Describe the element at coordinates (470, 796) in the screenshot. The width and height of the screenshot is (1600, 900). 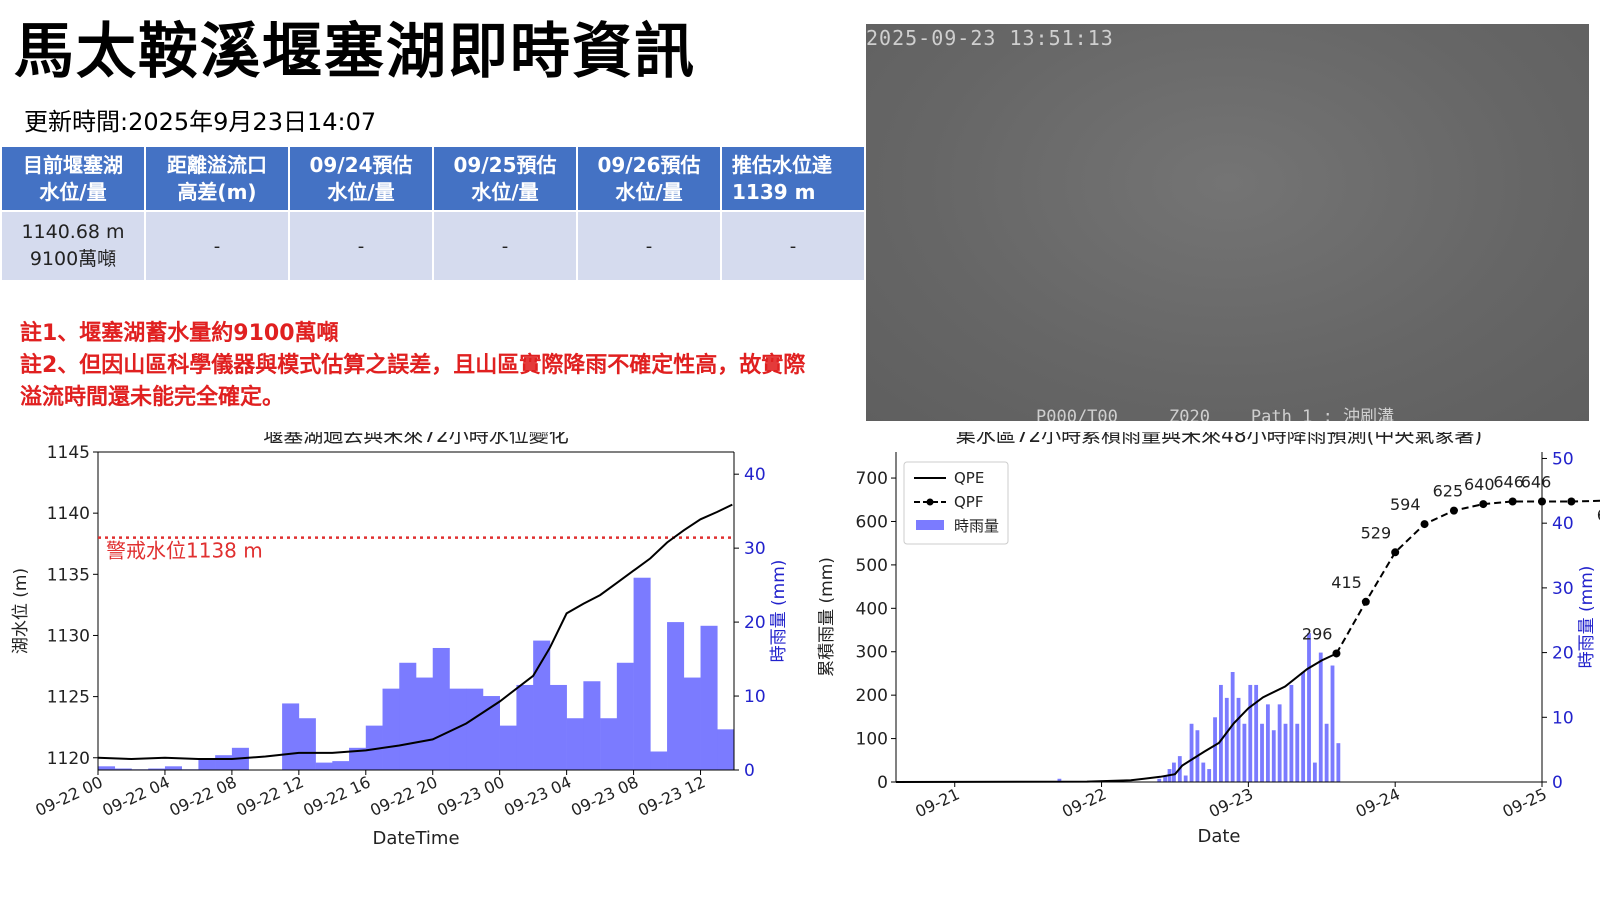
I see `x-tick-label: 09-23 00` at that location.